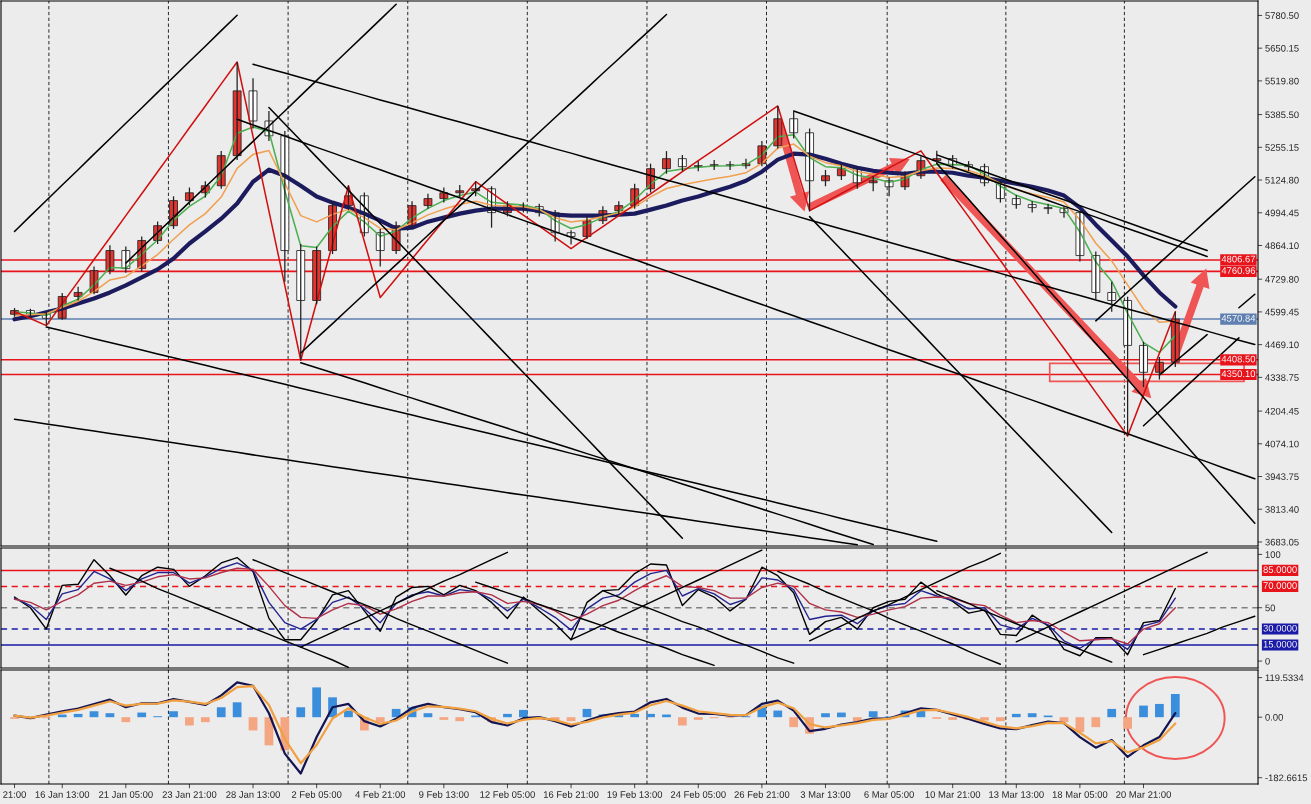 This screenshot has width=1311, height=804. Describe the element at coordinates (1238, 270) in the screenshot. I see `ref-line-label: 4760.96` at that location.